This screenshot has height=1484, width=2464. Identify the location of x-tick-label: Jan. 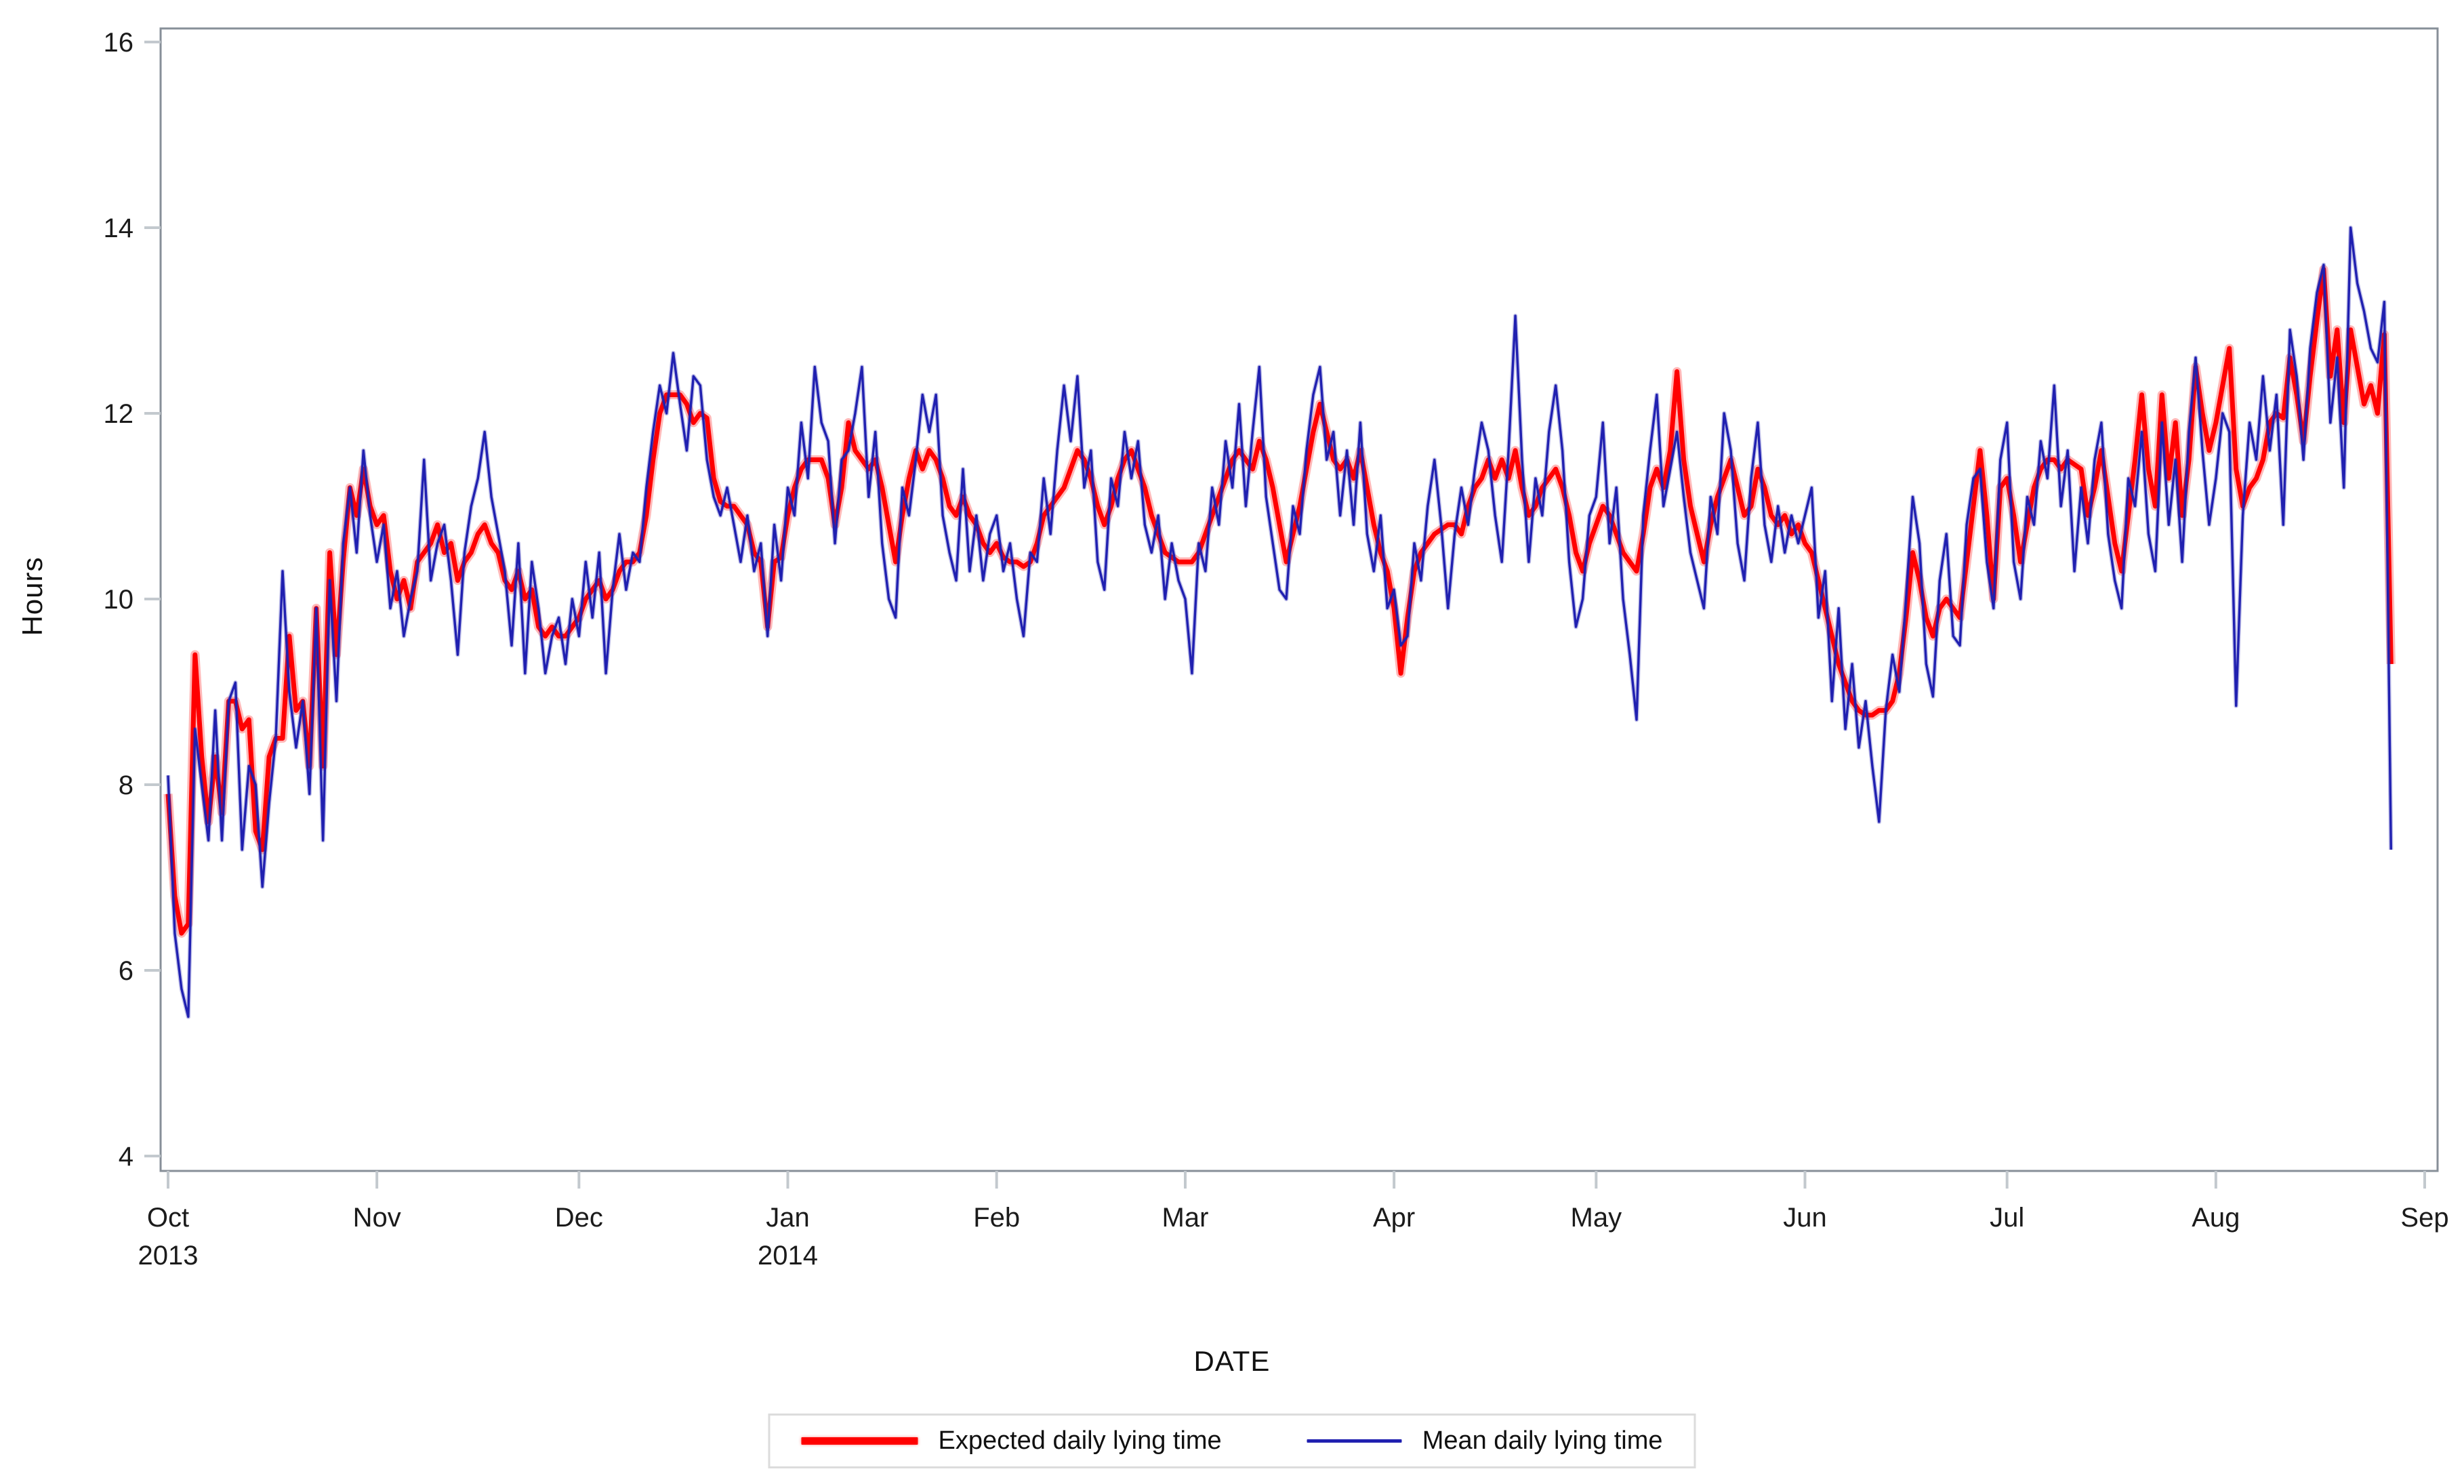
(788, 1218).